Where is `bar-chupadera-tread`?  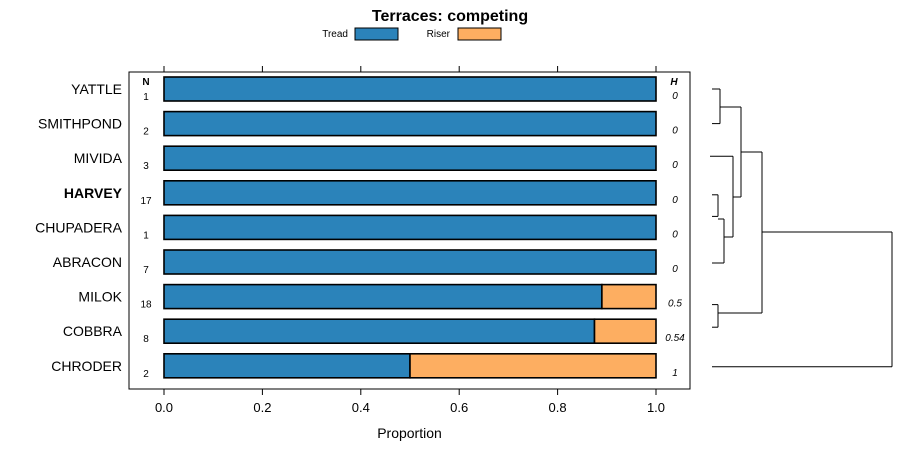
bar-chupadera-tread is located at coordinates (410, 227).